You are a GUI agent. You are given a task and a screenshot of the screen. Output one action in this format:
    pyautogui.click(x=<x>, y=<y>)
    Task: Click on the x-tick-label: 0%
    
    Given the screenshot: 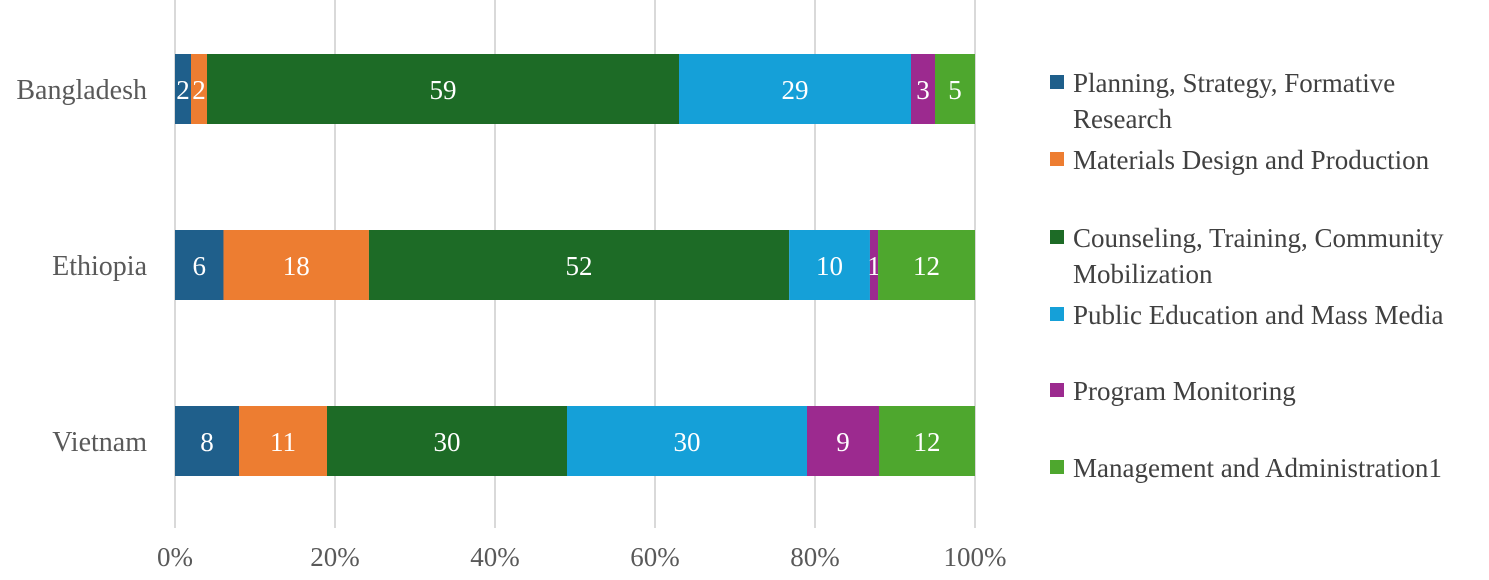 What is the action you would take?
    pyautogui.click(x=175, y=557)
    